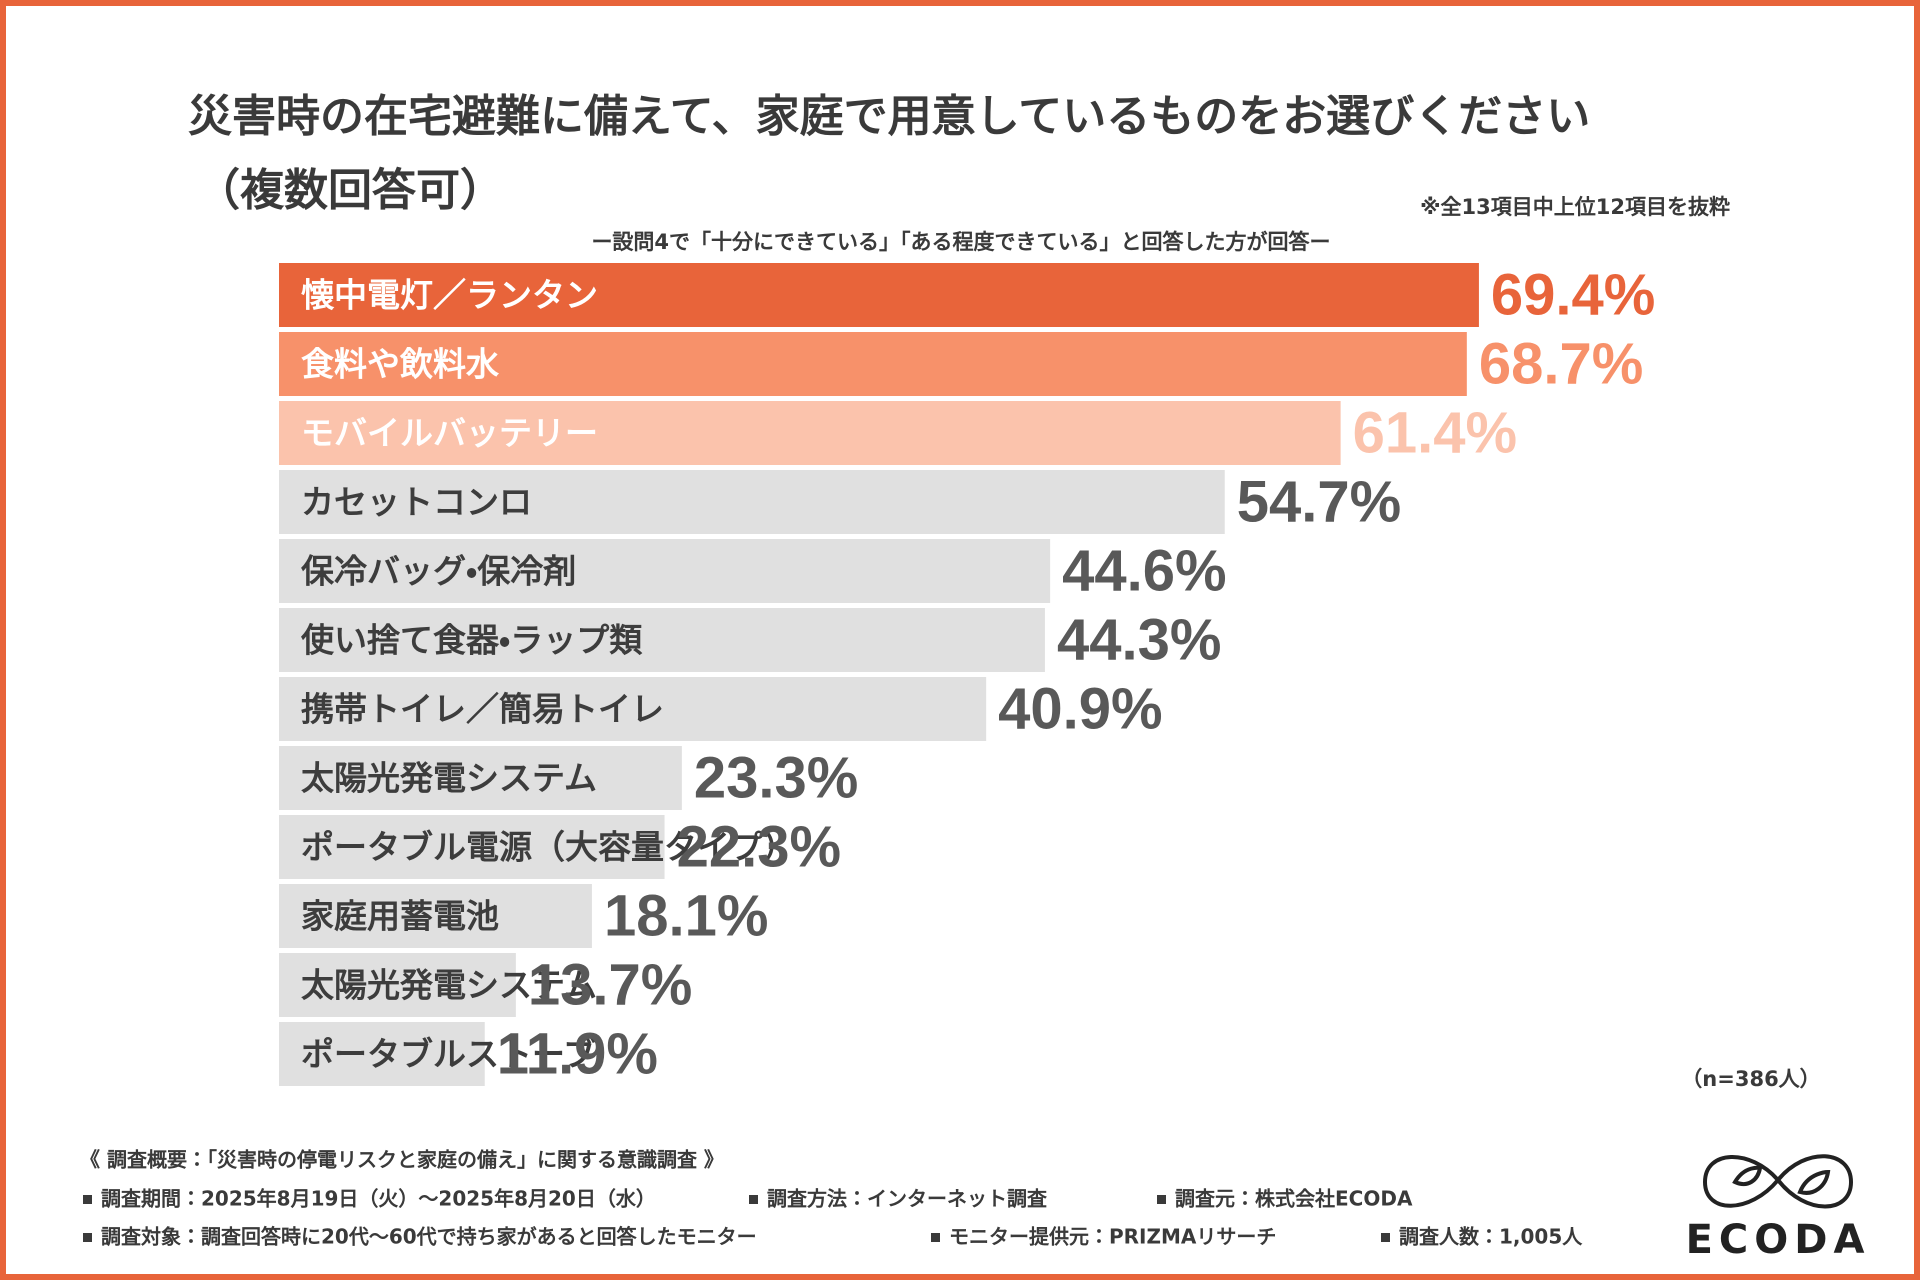  Describe the element at coordinates (1319, 501) in the screenshot. I see `value-label: 54.7%` at that location.